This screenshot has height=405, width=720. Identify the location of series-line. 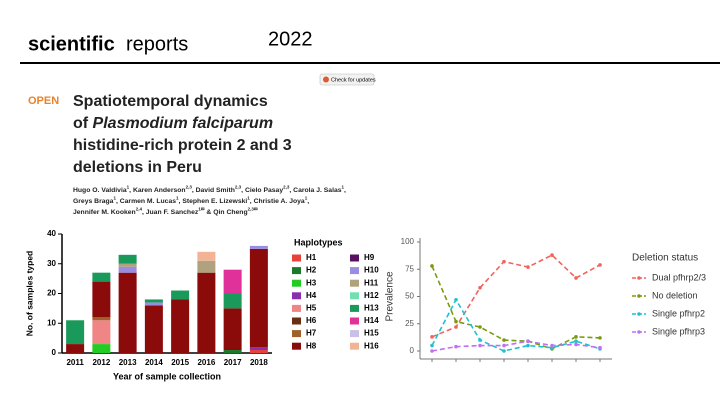
(516, 346).